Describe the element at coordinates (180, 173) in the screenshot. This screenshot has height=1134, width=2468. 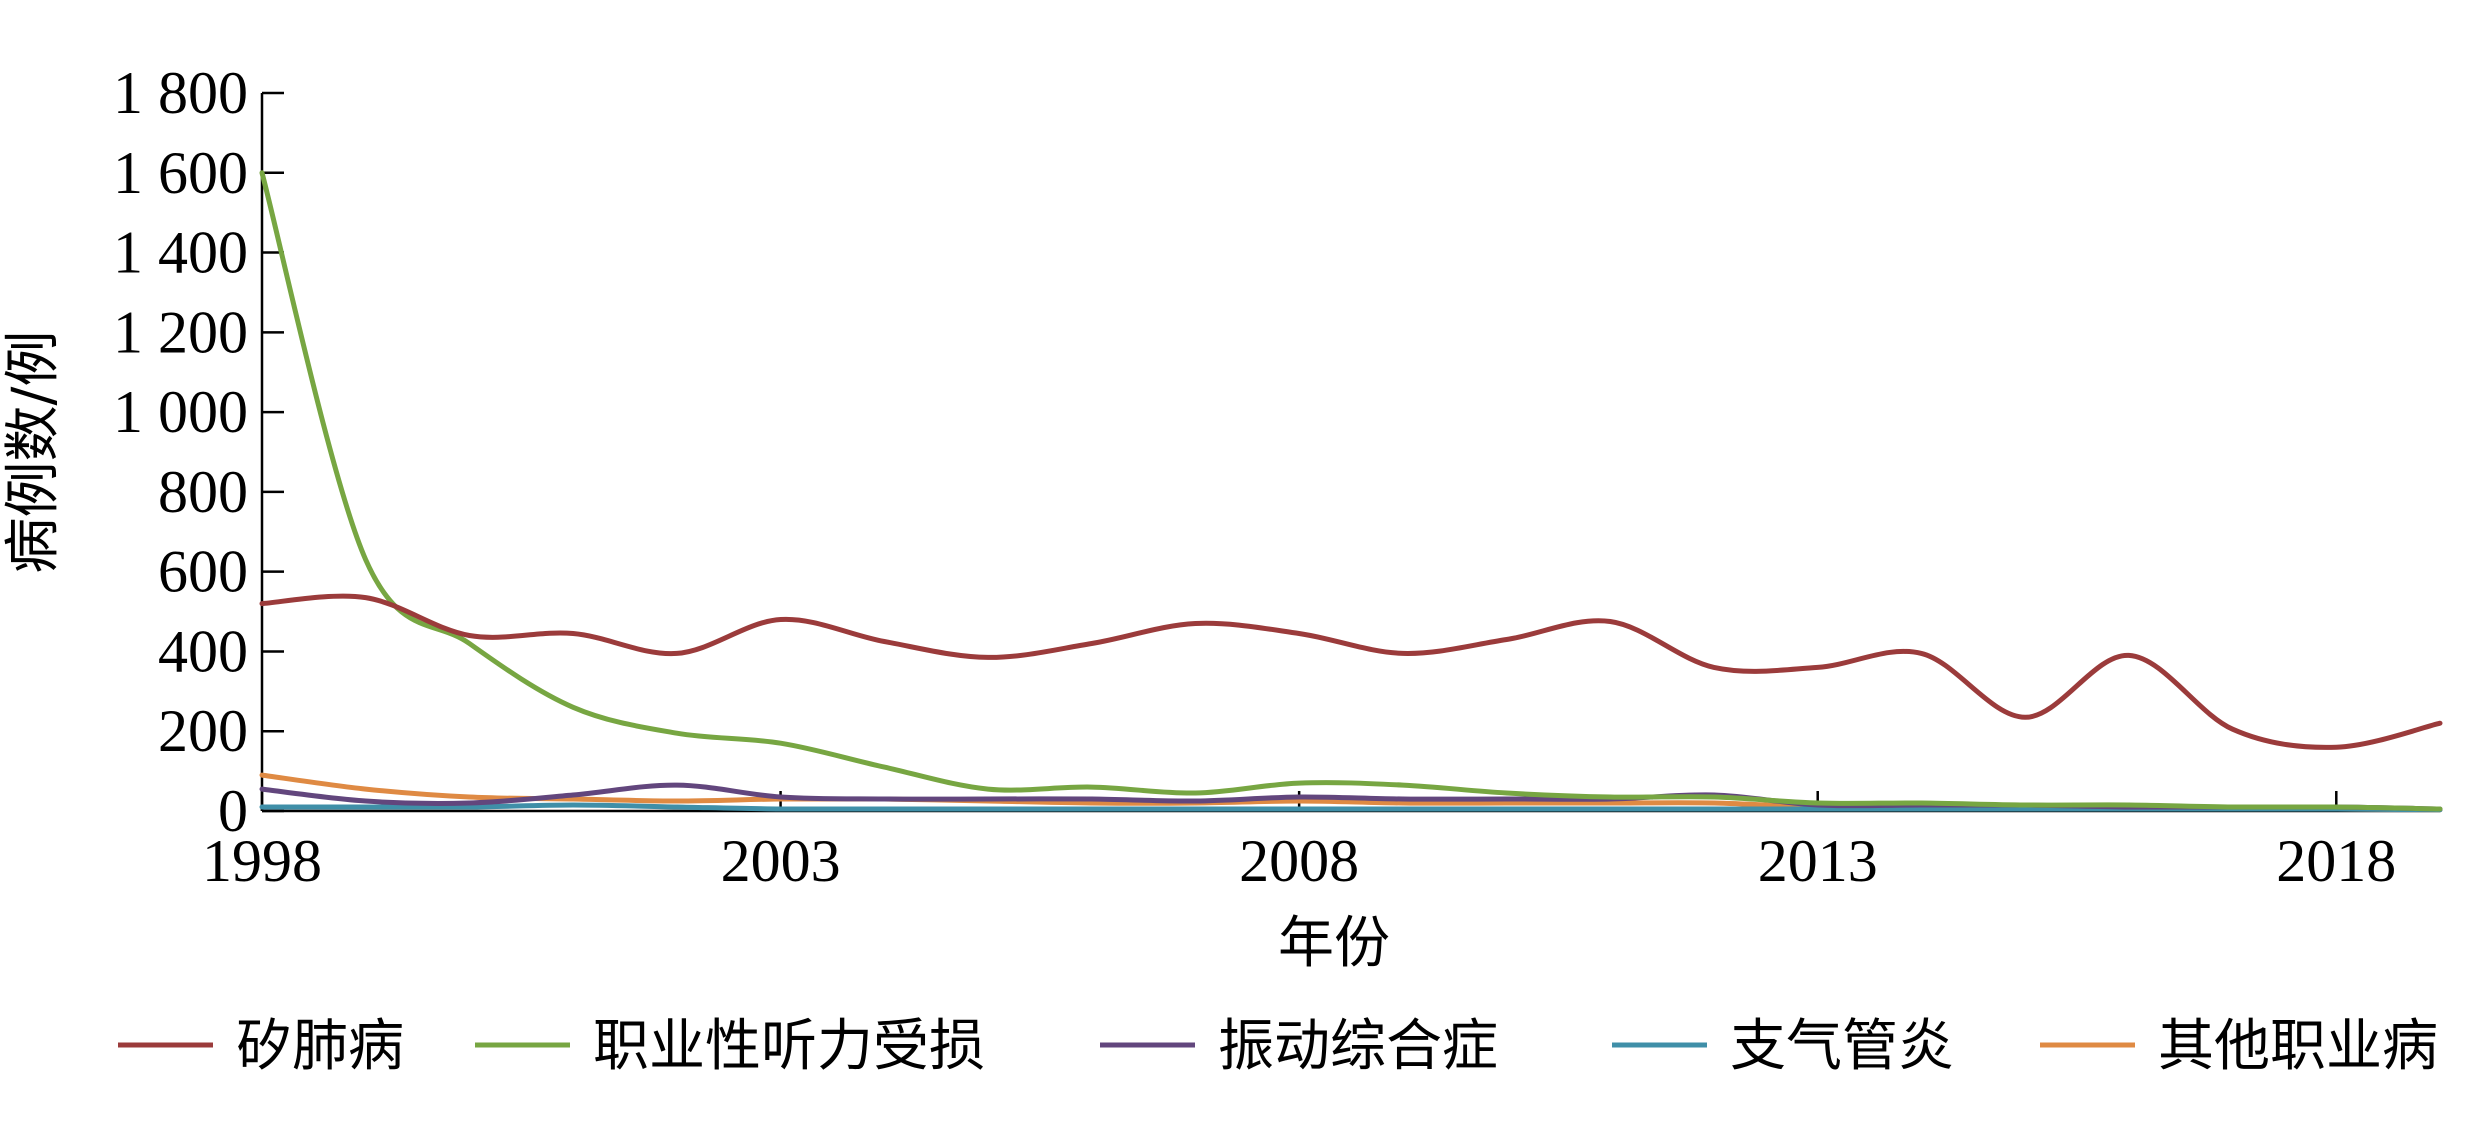
I see `y-tick-label: 1 600` at that location.